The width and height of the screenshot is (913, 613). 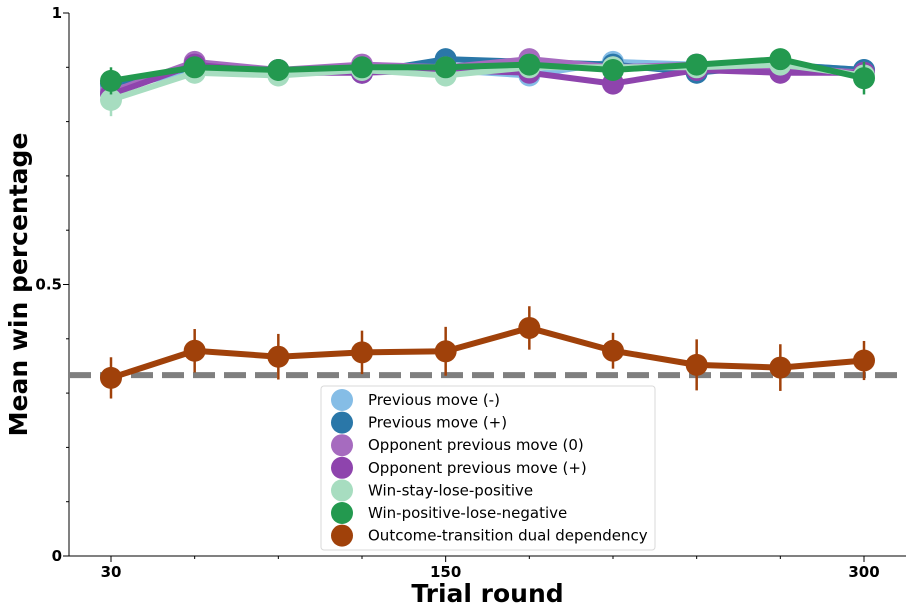 What do you see at coordinates (467, 513) in the screenshot?
I see `legend-label: Win-positive-lose-negative` at bounding box center [467, 513].